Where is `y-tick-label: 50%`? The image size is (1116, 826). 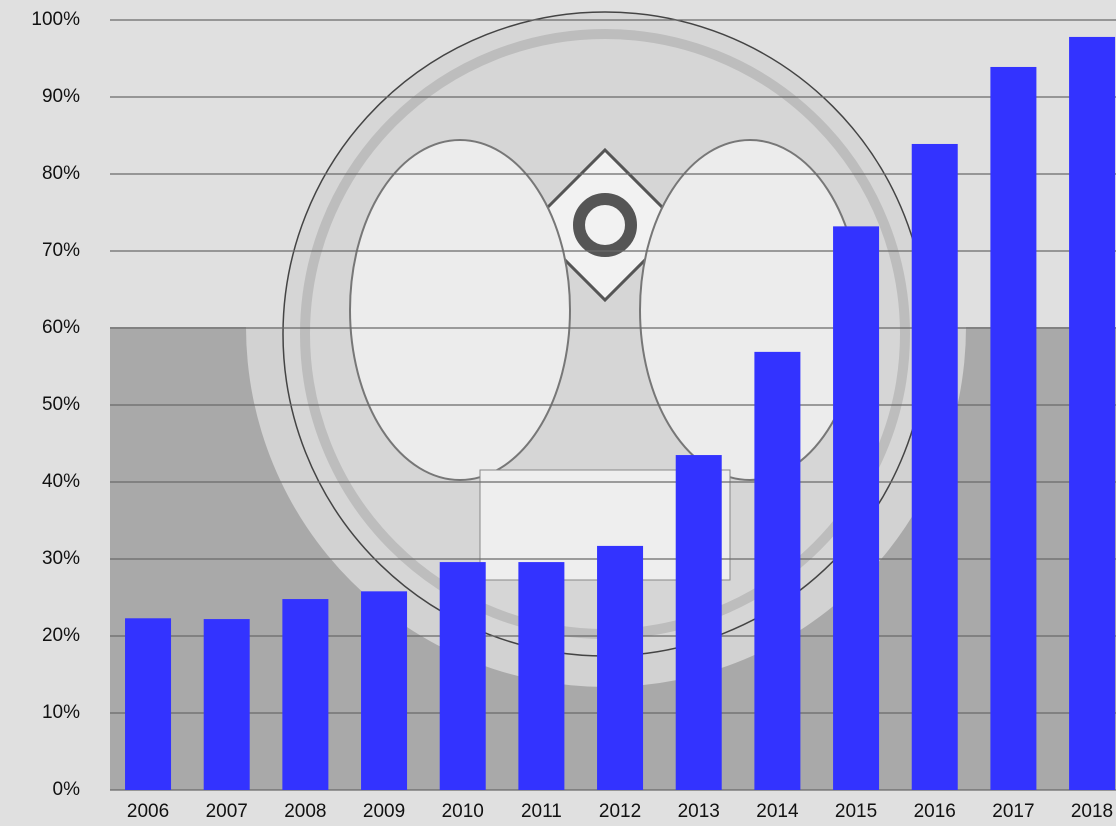 y-tick-label: 50% is located at coordinates (61, 404).